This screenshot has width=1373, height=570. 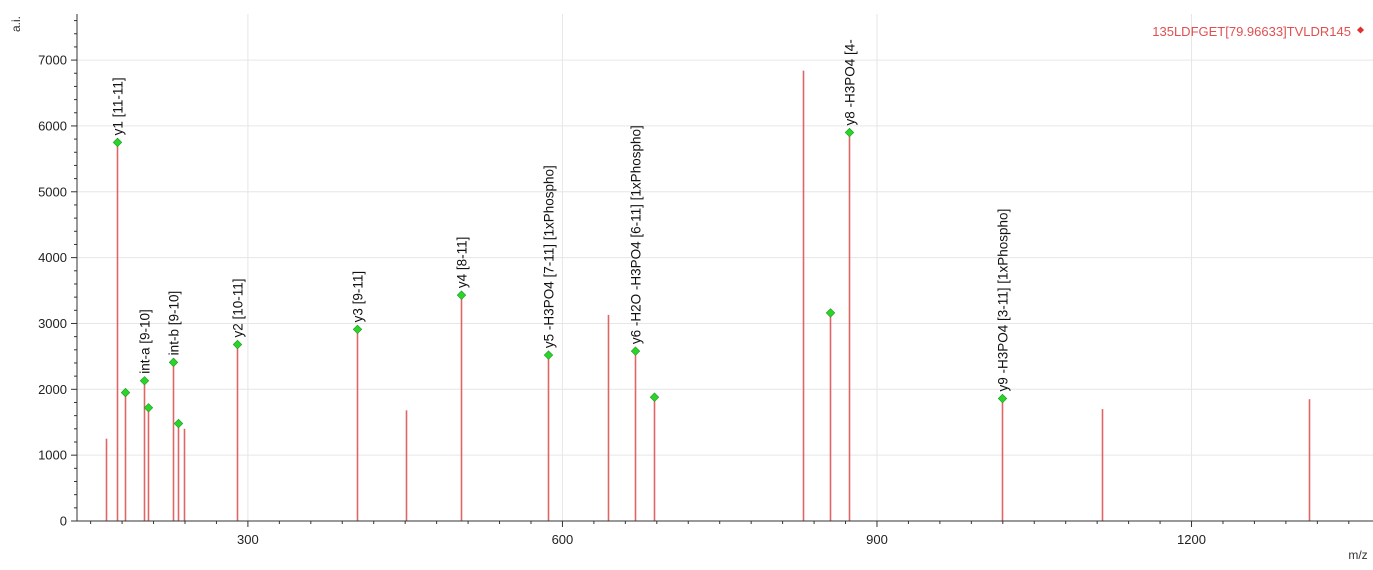 What do you see at coordinates (877, 539) in the screenshot?
I see `x-tick-label: 900` at bounding box center [877, 539].